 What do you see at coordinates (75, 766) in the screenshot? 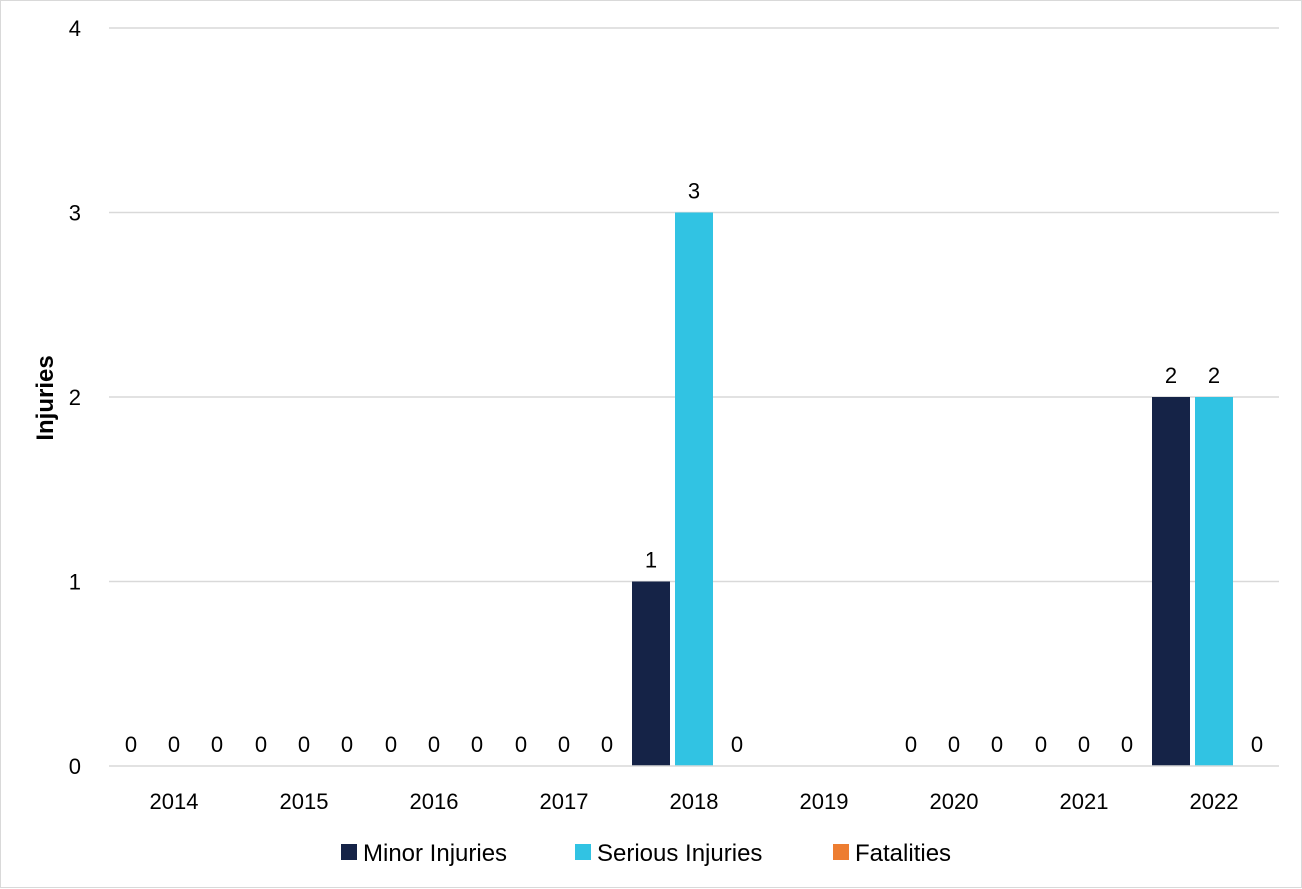
I see `y-tick-label: 0` at bounding box center [75, 766].